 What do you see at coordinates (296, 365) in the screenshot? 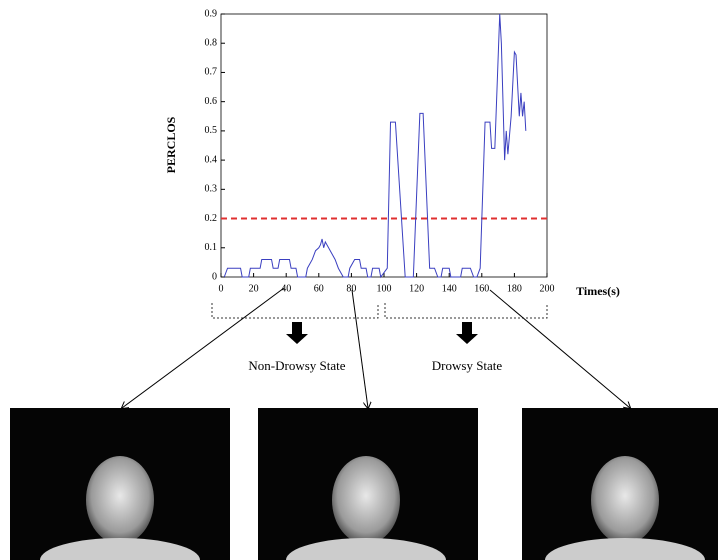
I see `state-label: Non-Drowsy State` at bounding box center [296, 365].